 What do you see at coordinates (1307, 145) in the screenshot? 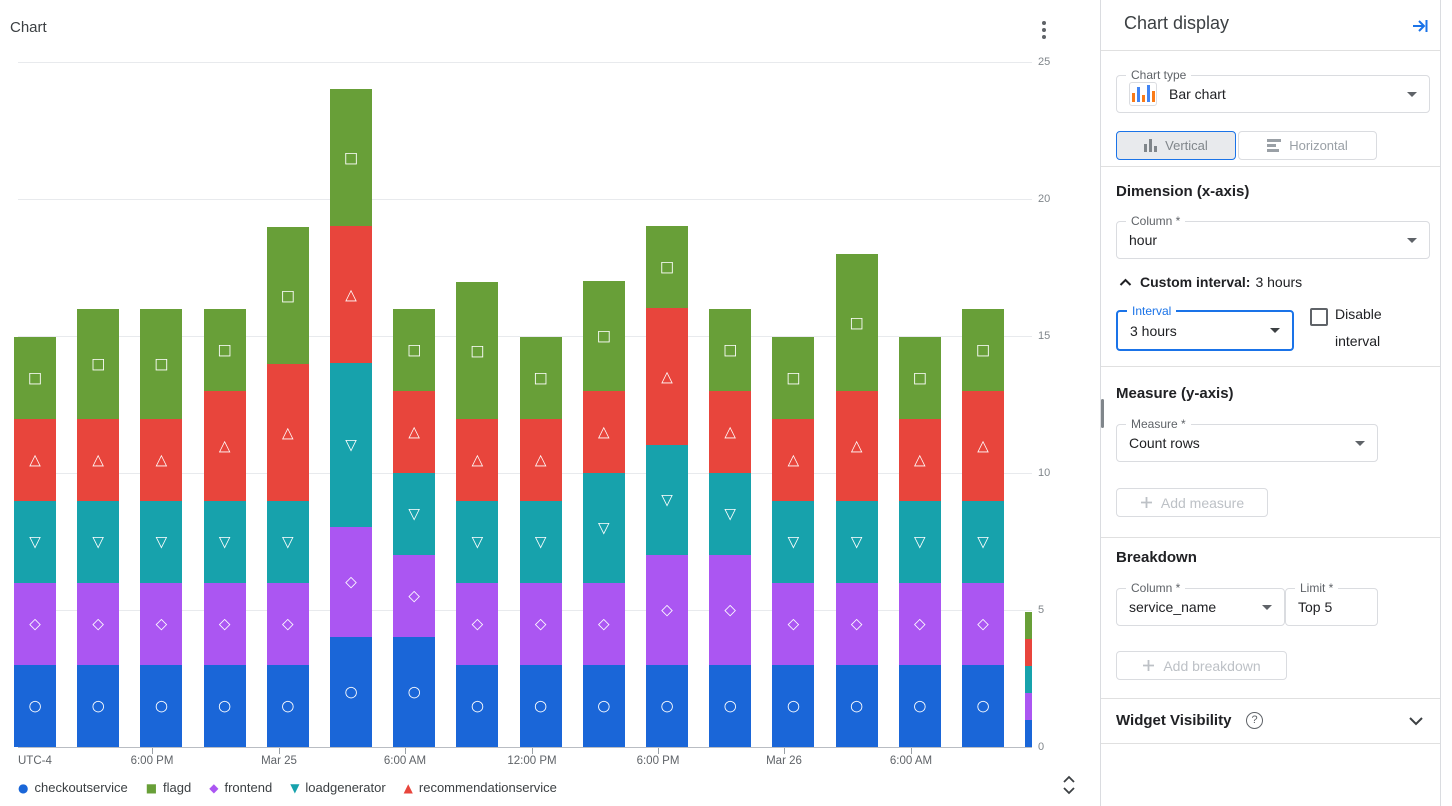
I see `horizontal-toggle-button: Horizontal` at bounding box center [1307, 145].